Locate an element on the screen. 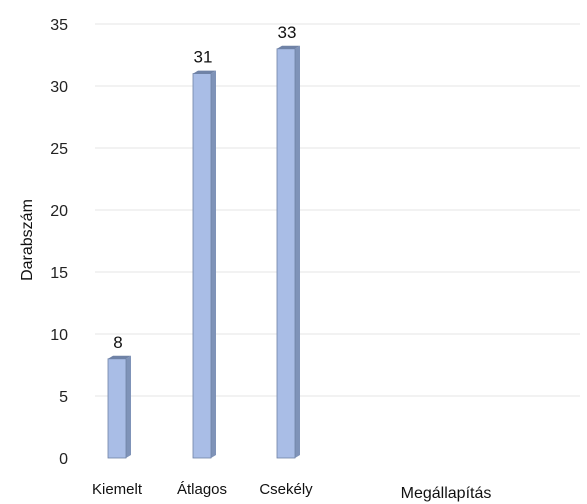 The height and width of the screenshot is (504, 587). category-label: Átlagos is located at coordinates (202, 489).